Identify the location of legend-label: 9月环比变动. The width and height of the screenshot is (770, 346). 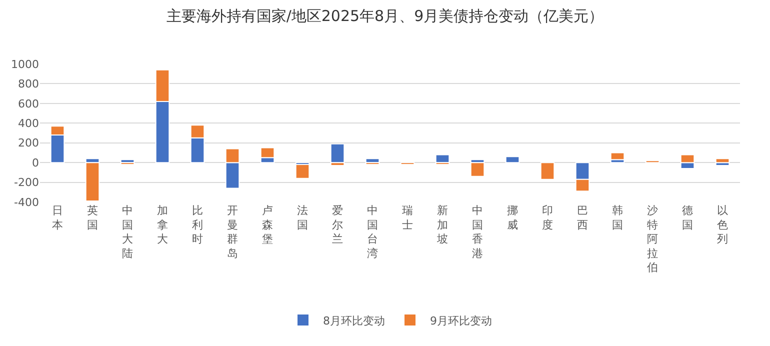
(461, 321).